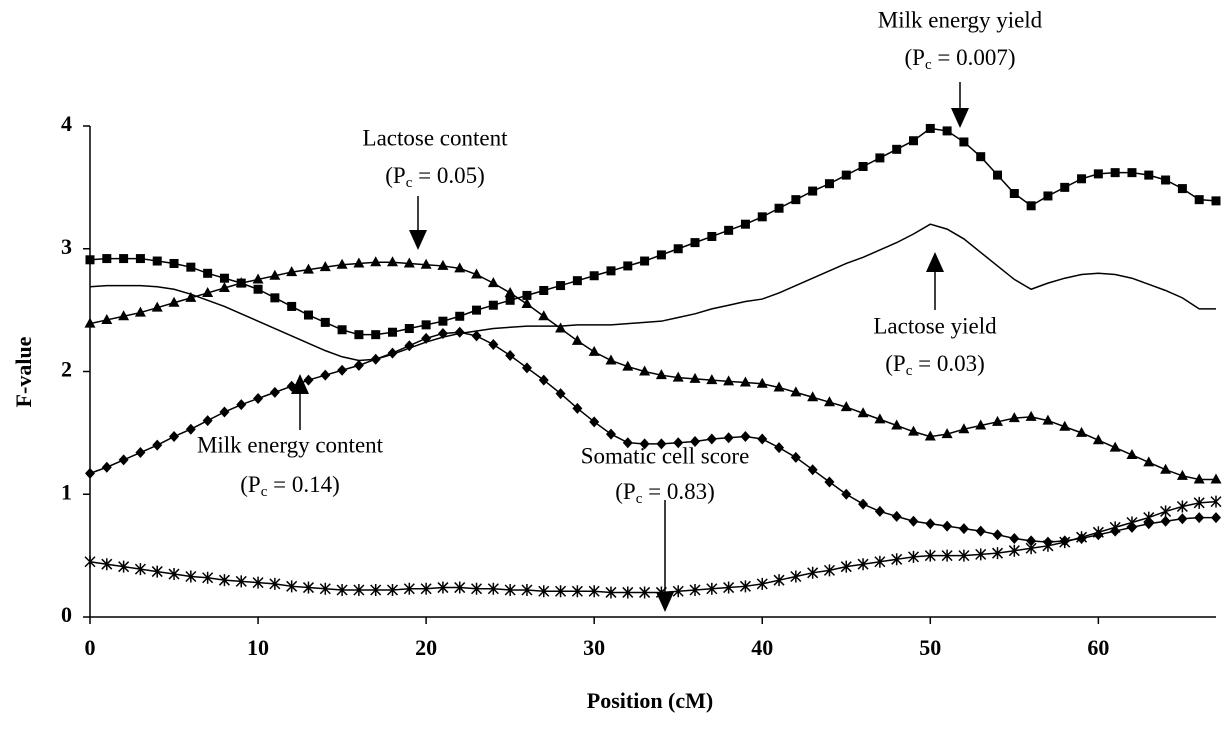 This screenshot has height=729, width=1226. I want to click on x-tick-label: 30, so click(594, 647).